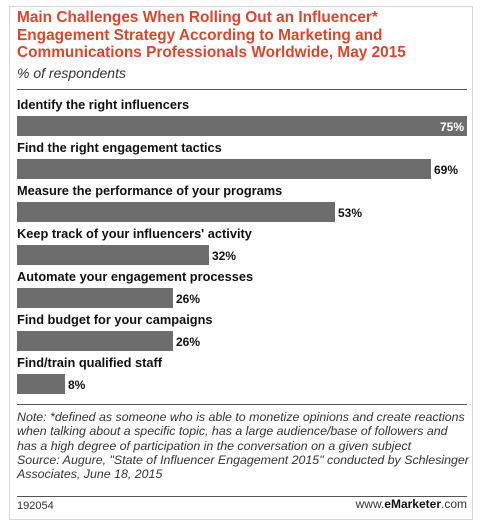 Image resolution: width=484 pixels, height=528 pixels. What do you see at coordinates (115, 319) in the screenshot?
I see `category-label: Find budget for your campaigns` at bounding box center [115, 319].